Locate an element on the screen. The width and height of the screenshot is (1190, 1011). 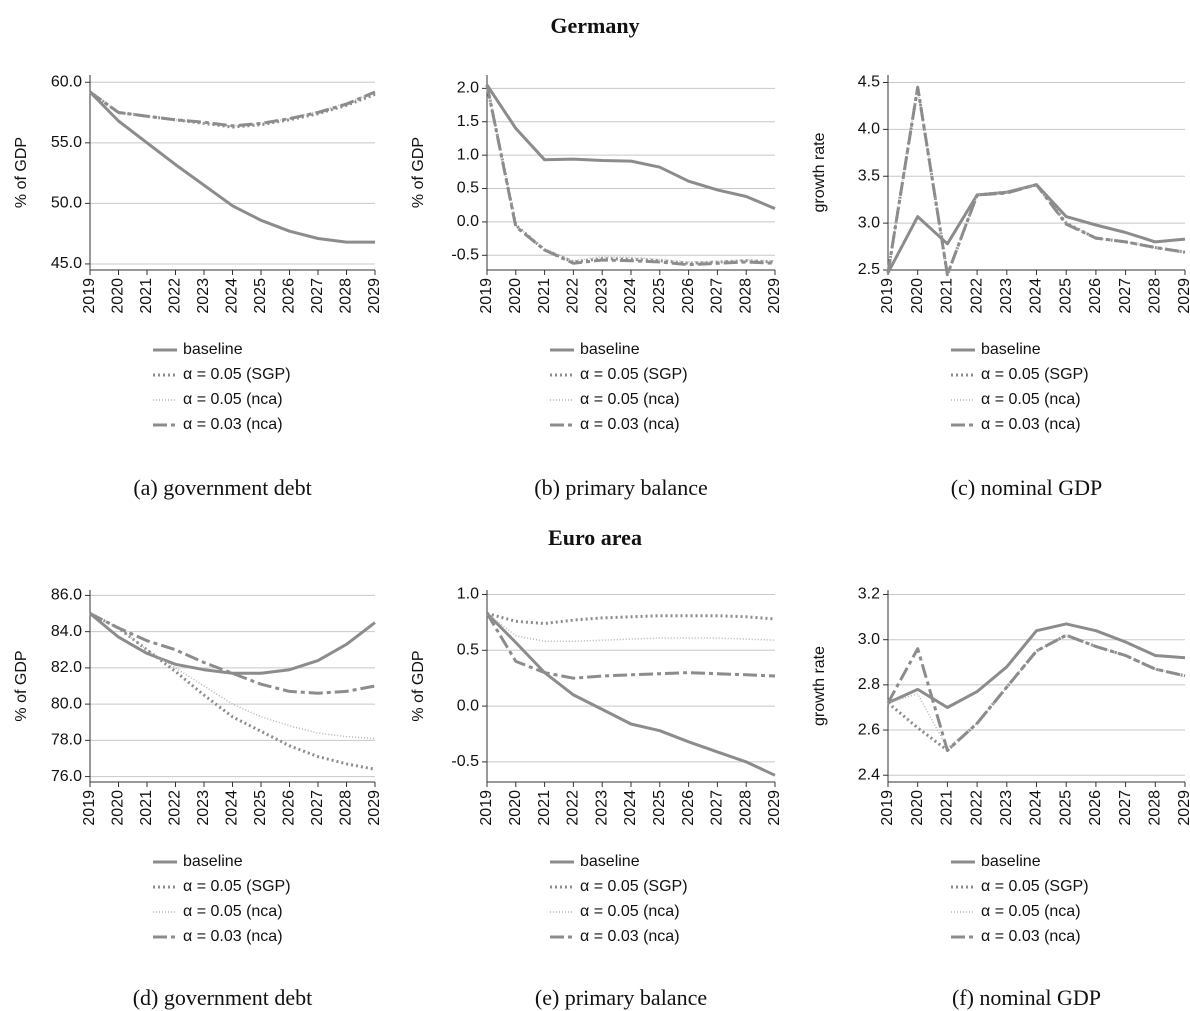
caption: (a) government debt is located at coordinates (222, 487).